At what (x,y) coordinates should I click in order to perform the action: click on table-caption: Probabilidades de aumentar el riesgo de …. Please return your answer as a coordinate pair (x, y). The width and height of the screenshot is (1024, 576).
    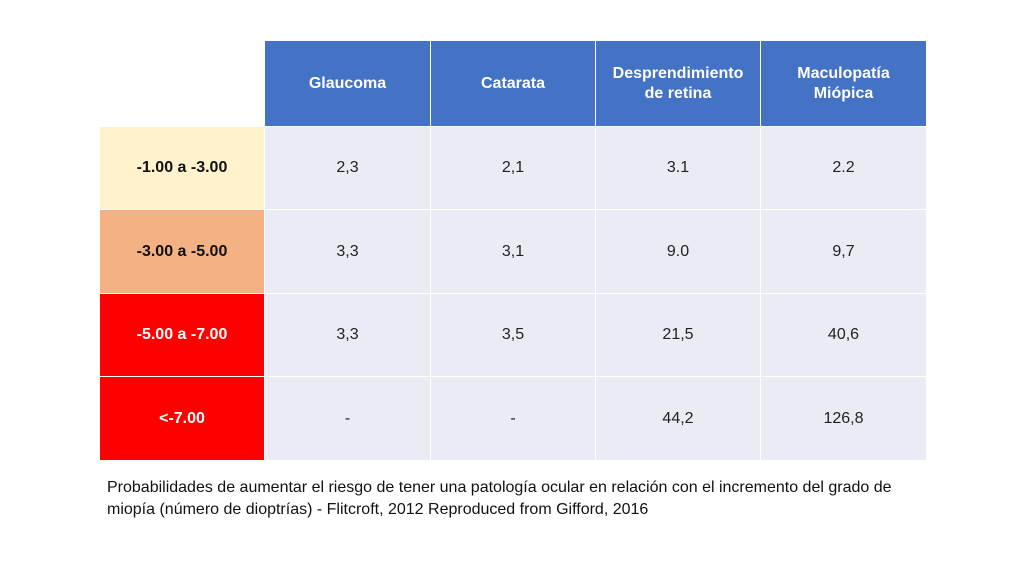
    Looking at the image, I should click on (499, 499).